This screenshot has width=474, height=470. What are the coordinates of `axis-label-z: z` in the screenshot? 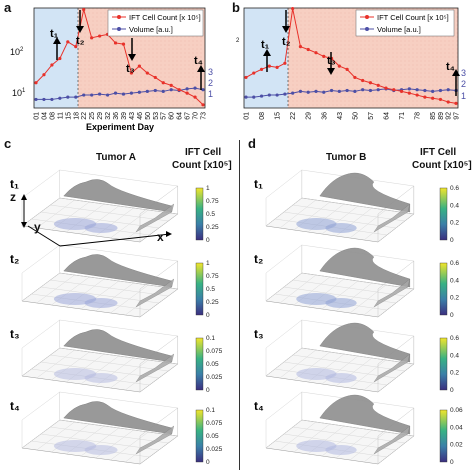 It's located at (13, 197).